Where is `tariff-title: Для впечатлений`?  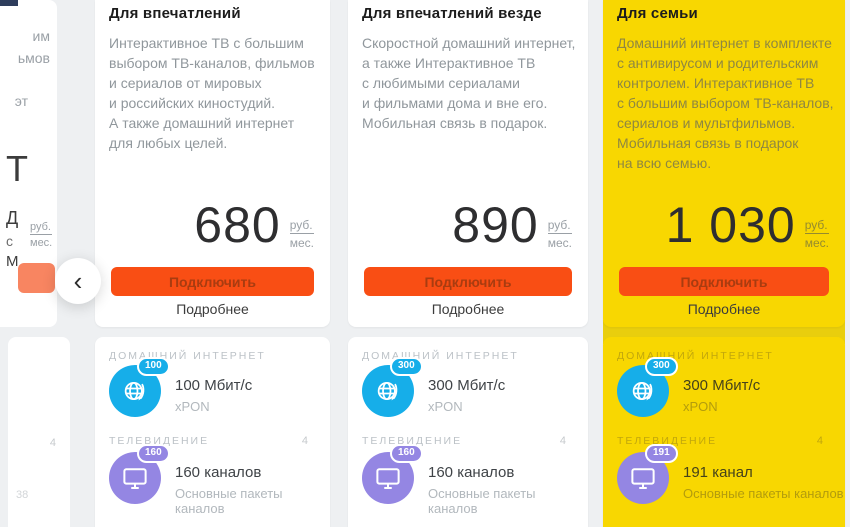
tariff-title: Для впечатлений is located at coordinates (175, 13).